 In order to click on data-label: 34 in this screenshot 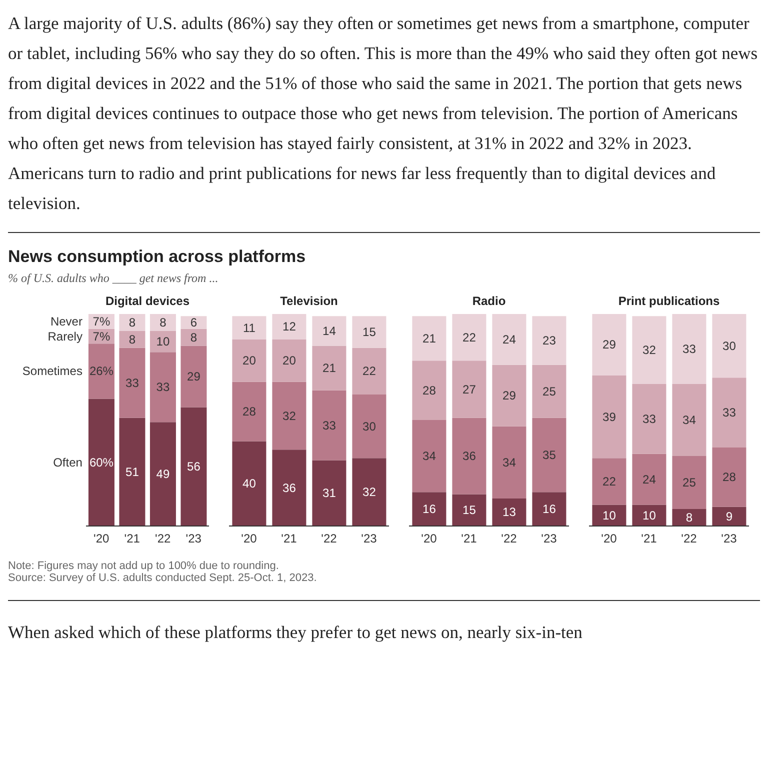, I will do `click(509, 462)`.